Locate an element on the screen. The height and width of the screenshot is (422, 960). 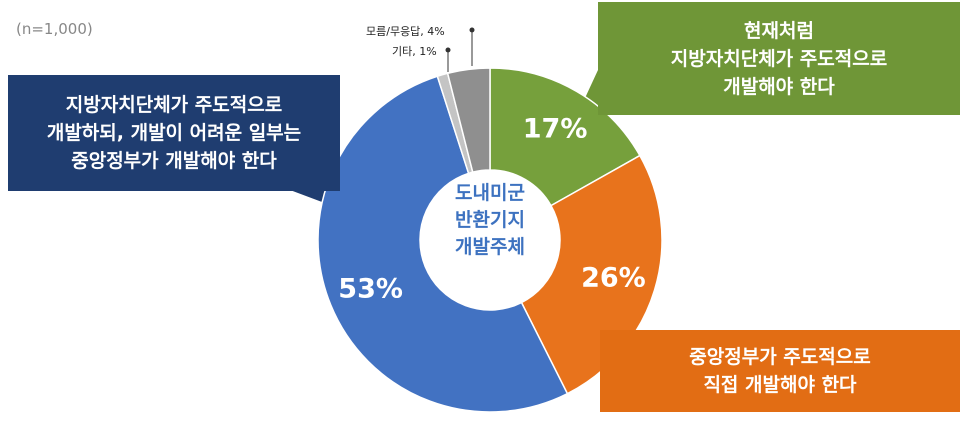
callout: 중앙정부가 주도적으로 직접 개발해야 한다 is located at coordinates (780, 371).